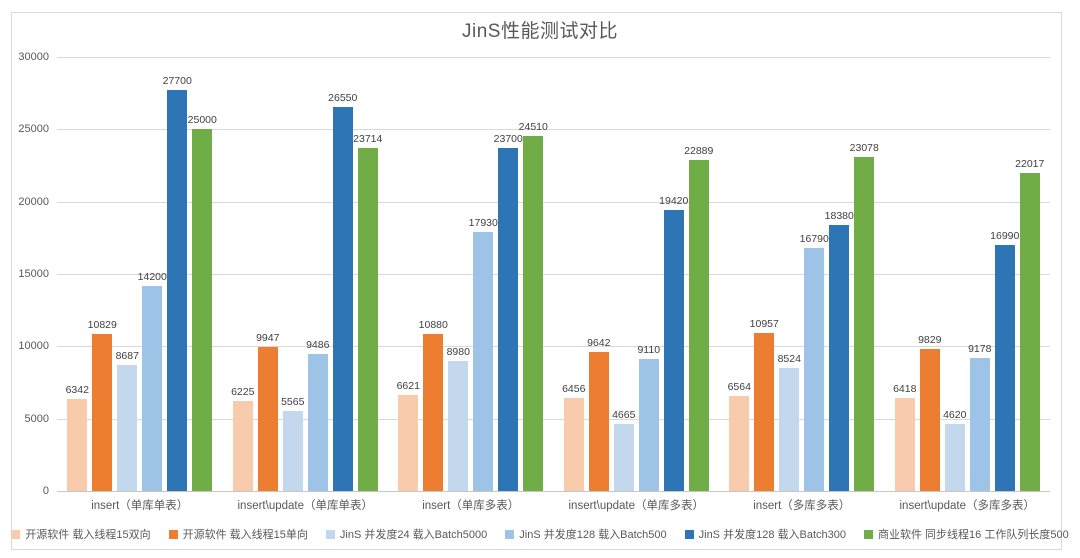 Image resolution: width=1080 pixels, height=558 pixels. What do you see at coordinates (33, 57) in the screenshot?
I see `y-axis-tick-label: 30000` at bounding box center [33, 57].